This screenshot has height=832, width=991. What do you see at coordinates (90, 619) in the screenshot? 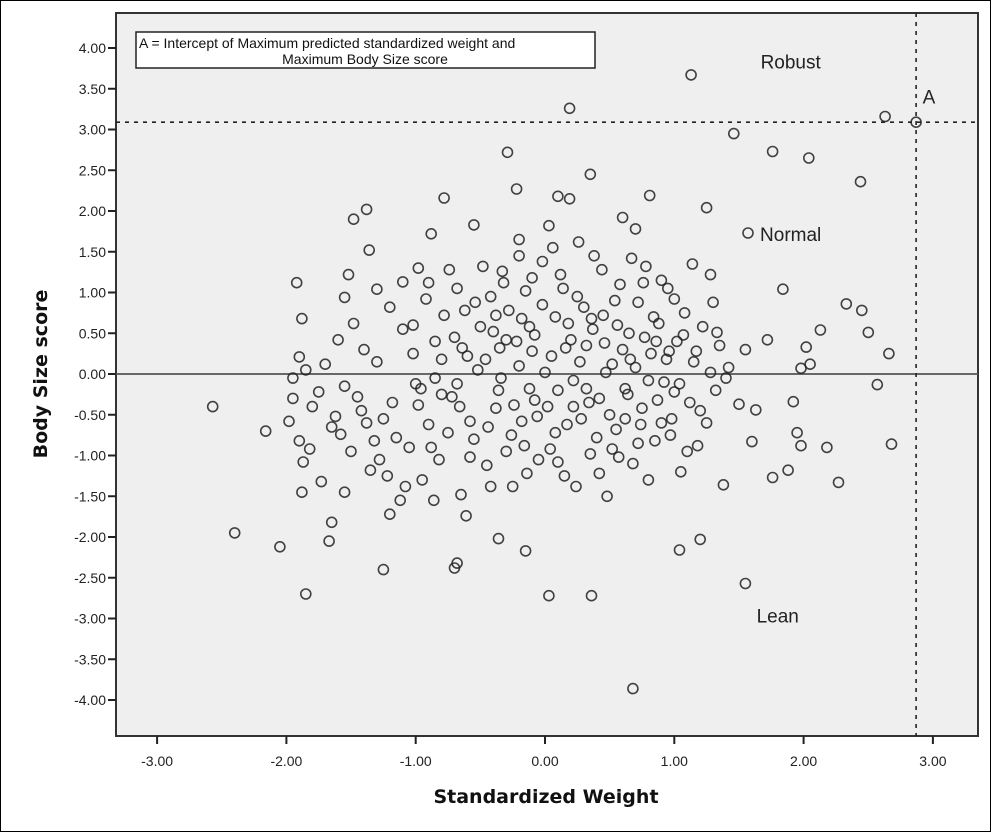
I see `y-tick-label: -3.00` at bounding box center [90, 619].